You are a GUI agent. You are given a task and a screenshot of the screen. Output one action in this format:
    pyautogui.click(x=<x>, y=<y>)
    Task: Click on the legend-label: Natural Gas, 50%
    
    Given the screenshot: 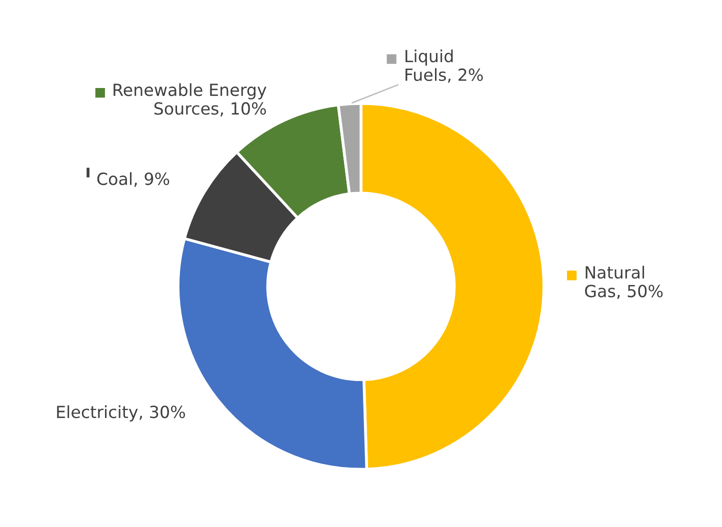 What is the action you would take?
    pyautogui.click(x=624, y=283)
    